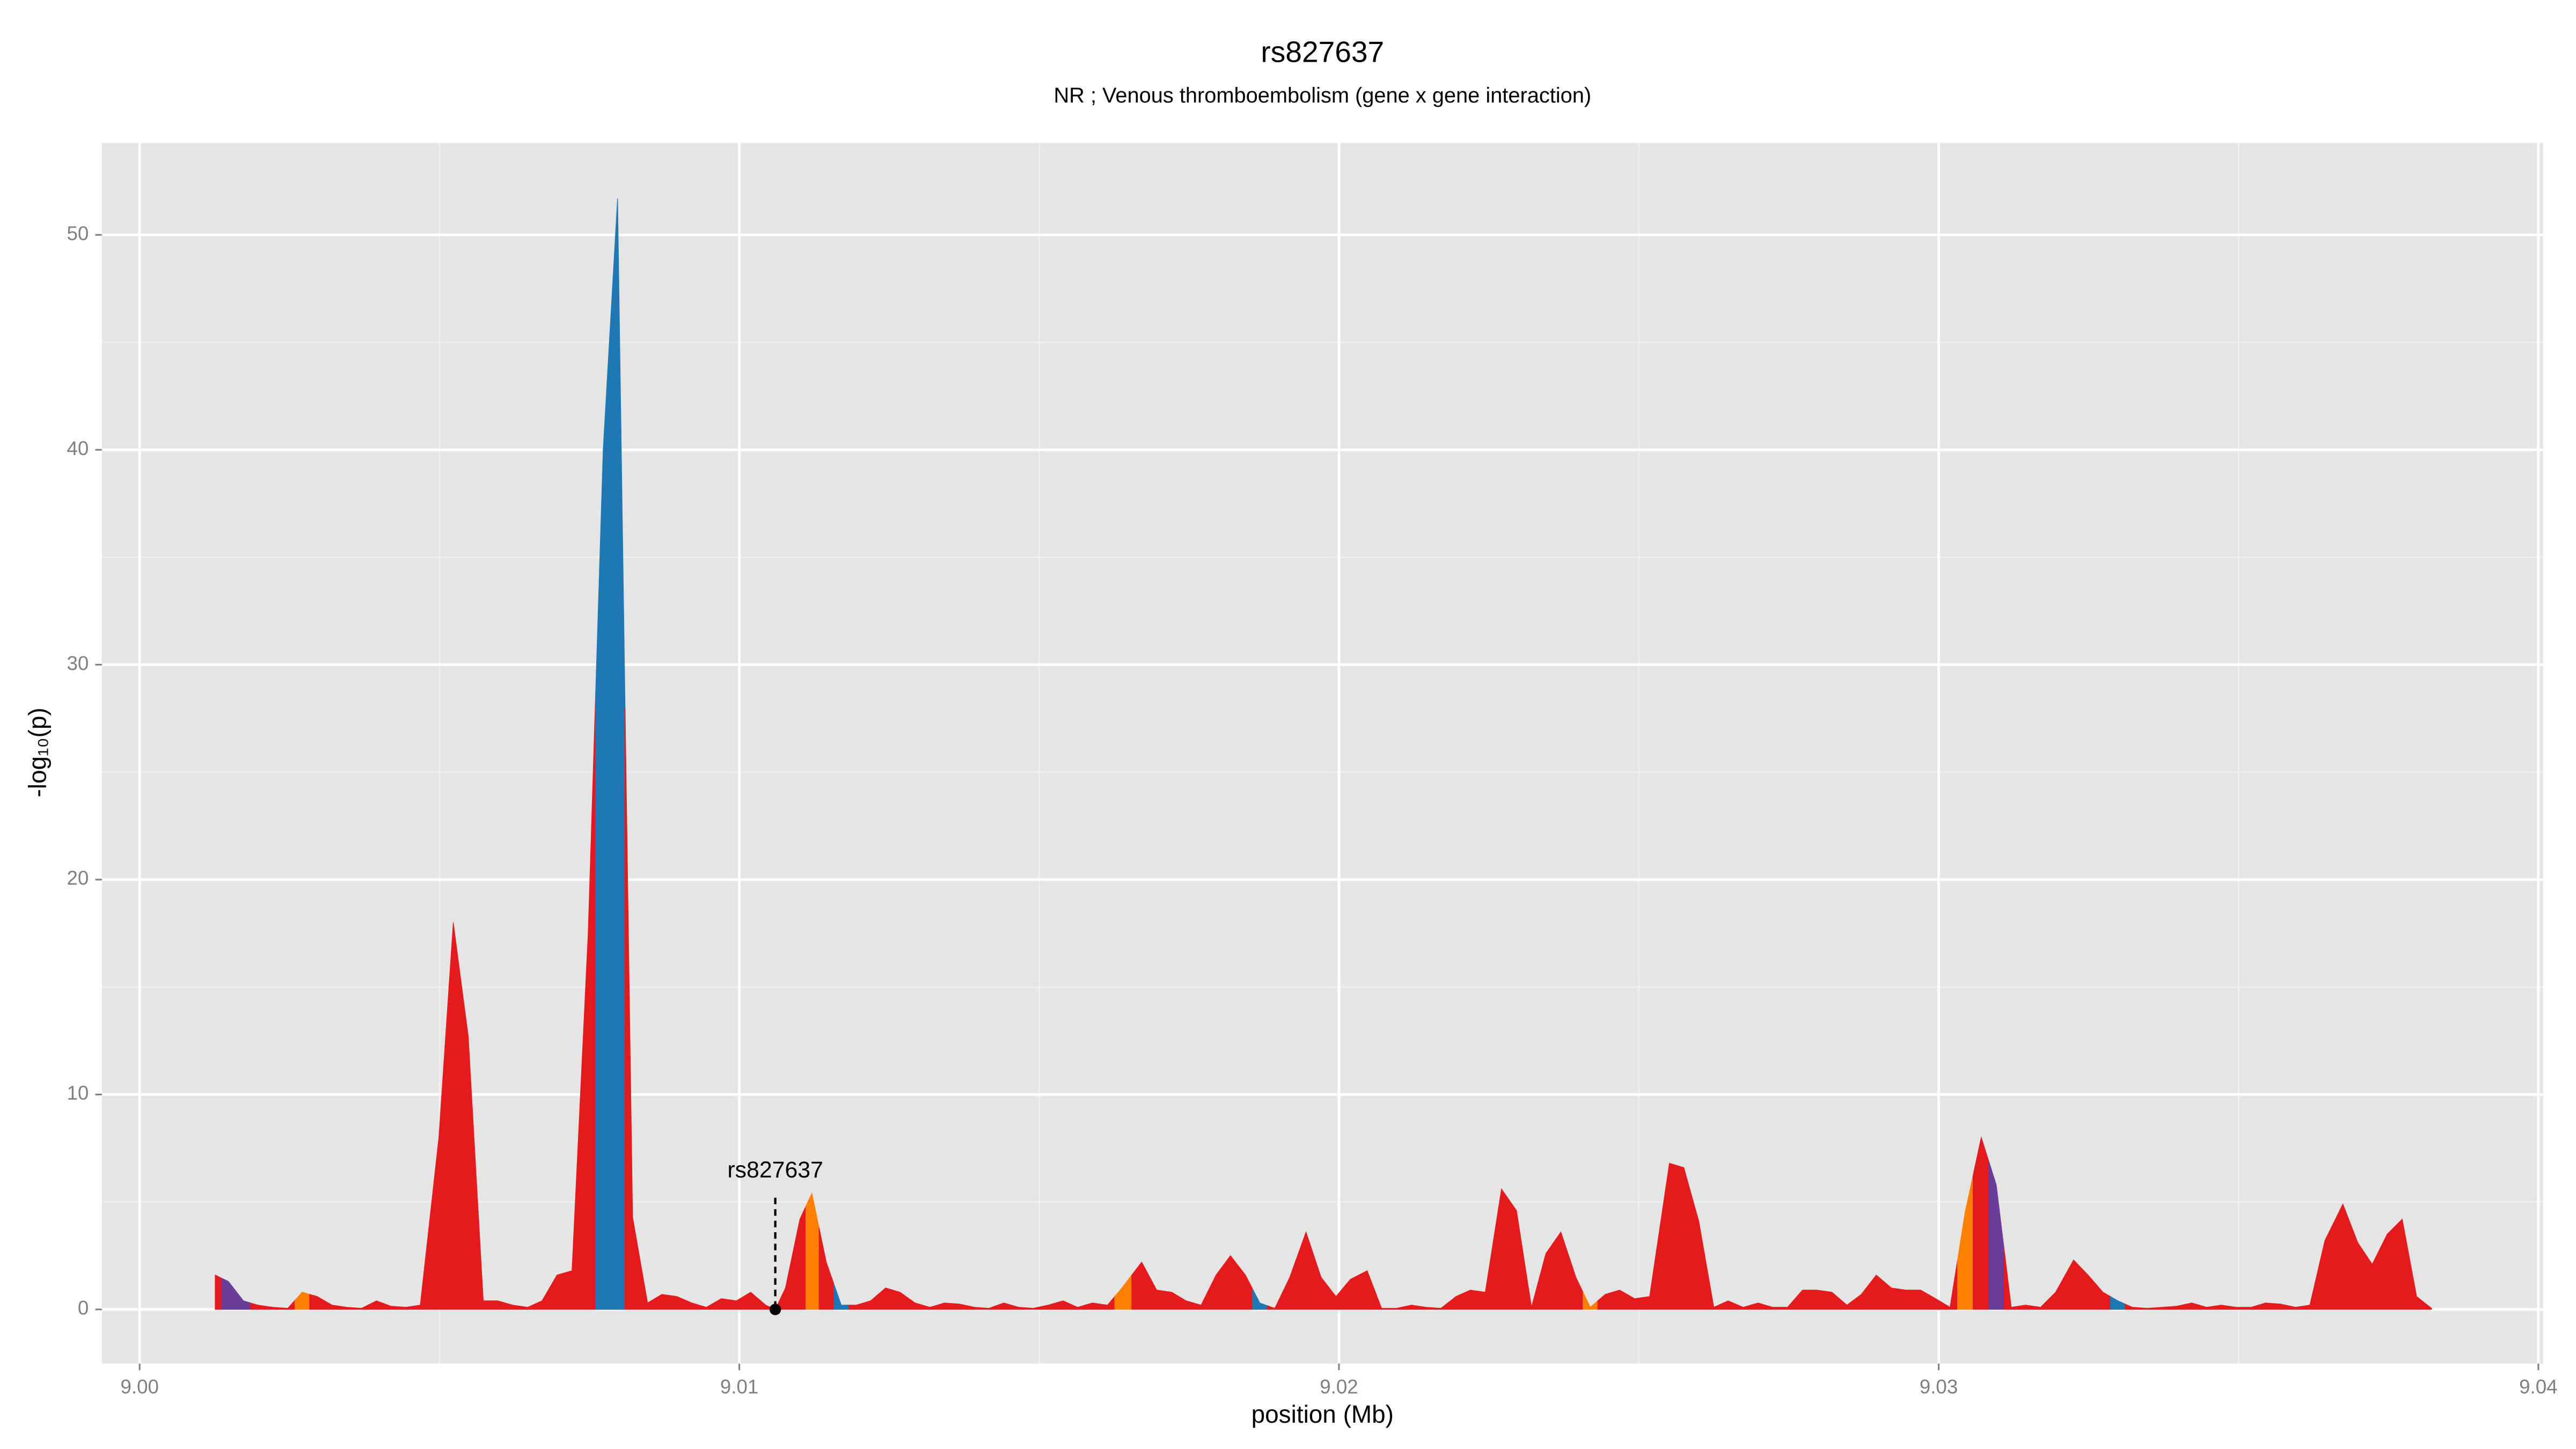  I want to click on x-axis-label: position (Mb), so click(1323, 1414).